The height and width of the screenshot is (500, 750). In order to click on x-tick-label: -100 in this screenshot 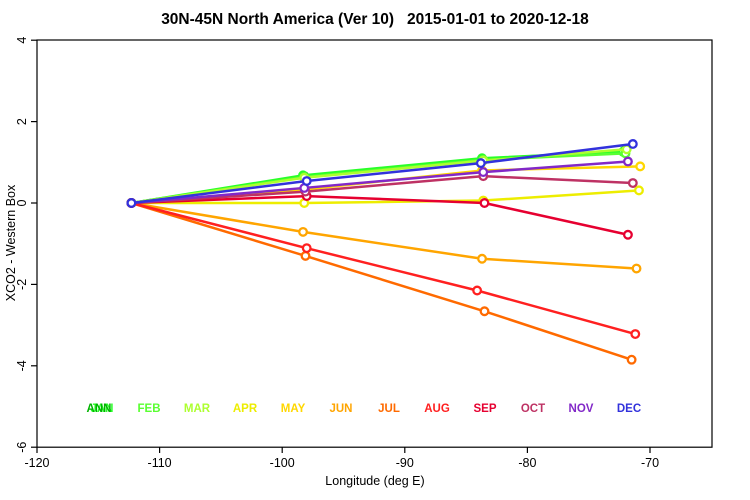, I will do `click(282, 463)`.